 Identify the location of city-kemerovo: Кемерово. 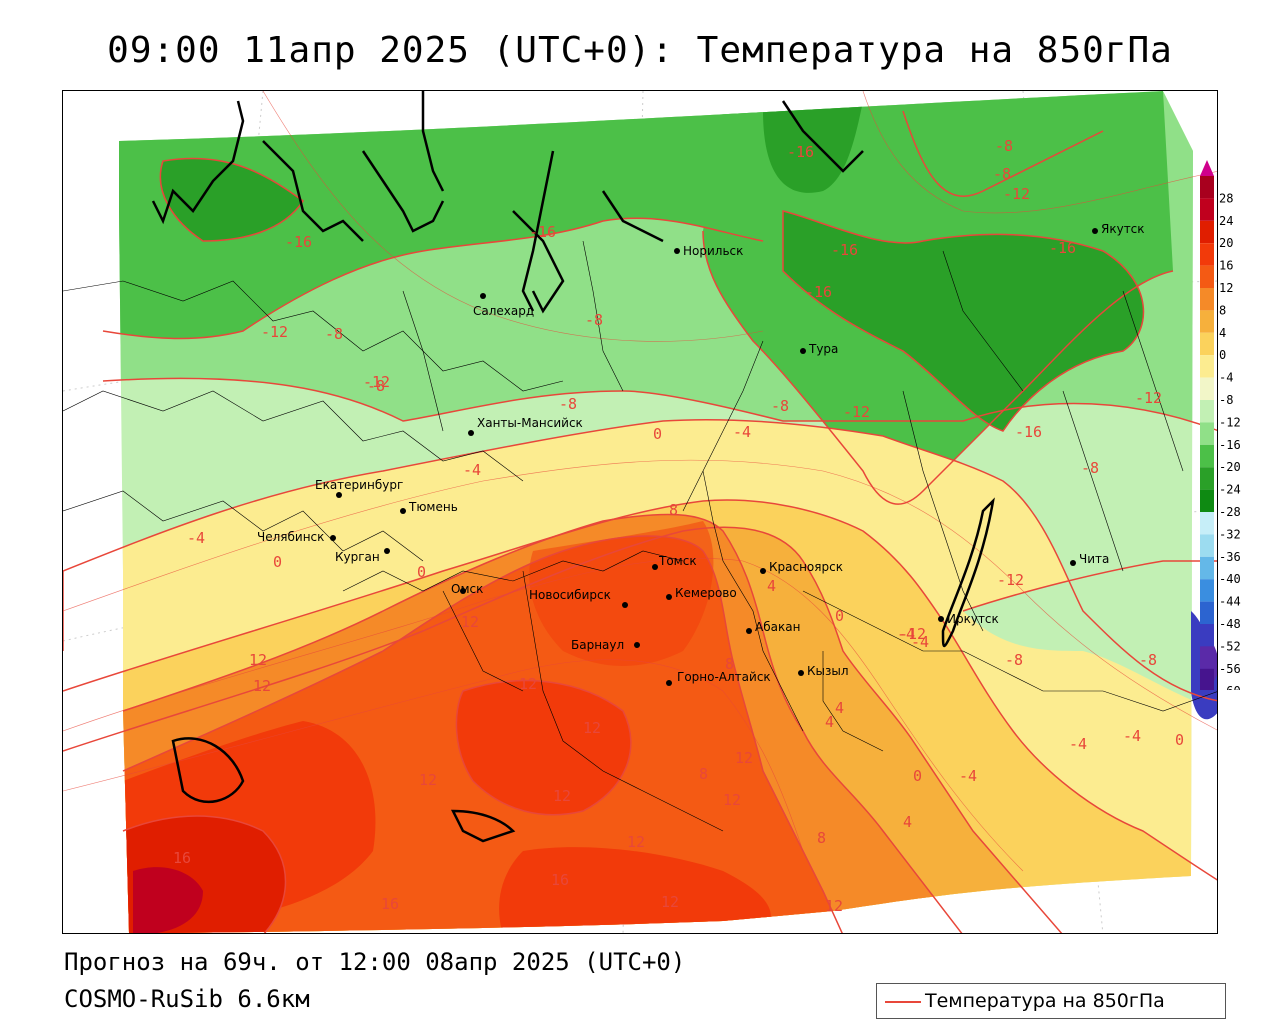
(701, 593).